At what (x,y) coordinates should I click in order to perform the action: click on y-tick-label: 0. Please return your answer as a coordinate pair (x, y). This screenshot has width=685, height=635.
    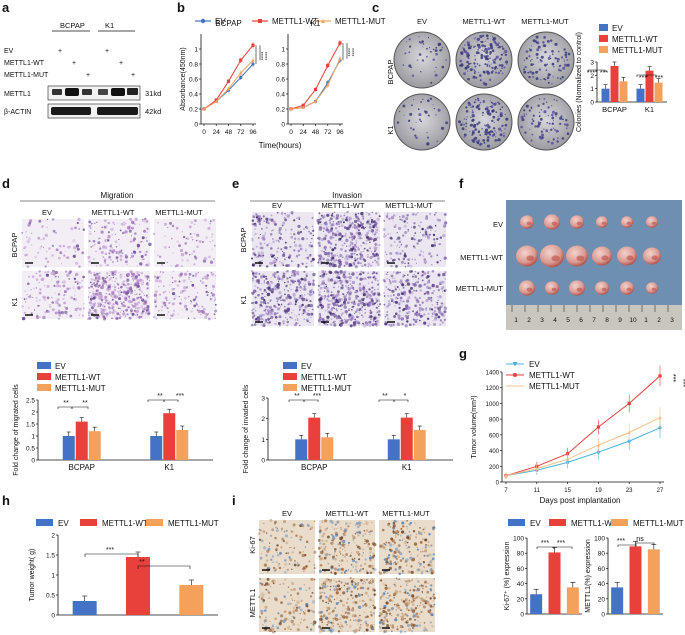
    Looking at the image, I should click on (196, 125).